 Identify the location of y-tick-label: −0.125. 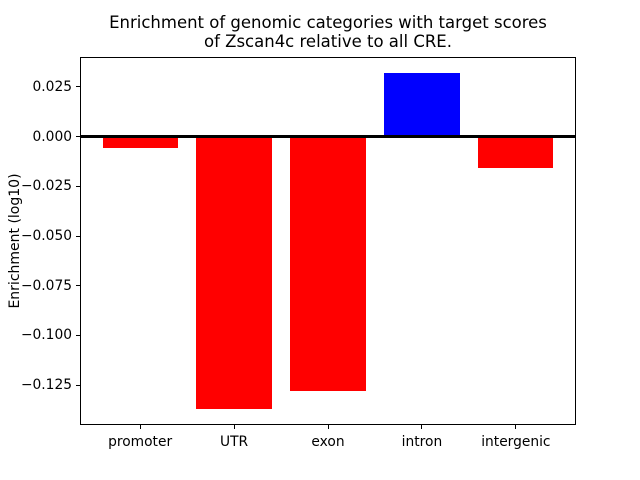
(46, 385).